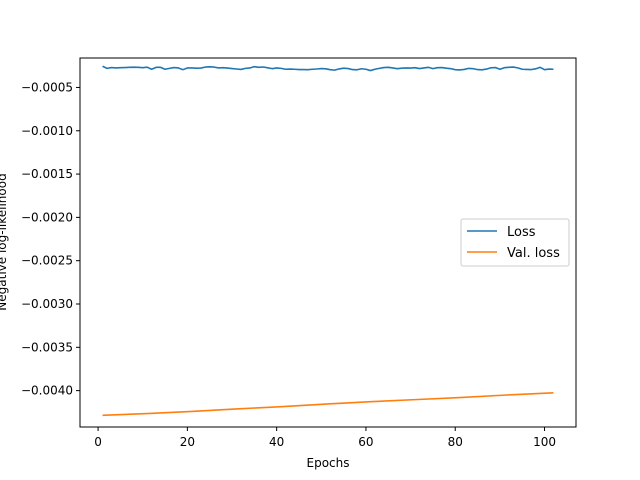 The image size is (640, 480). I want to click on x-tick-label: 100, so click(544, 442).